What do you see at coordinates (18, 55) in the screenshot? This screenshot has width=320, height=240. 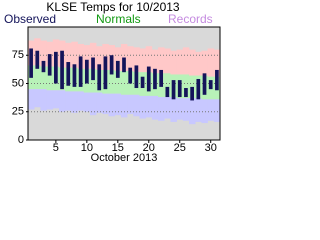 I see `y-tick-label: 75` at bounding box center [18, 55].